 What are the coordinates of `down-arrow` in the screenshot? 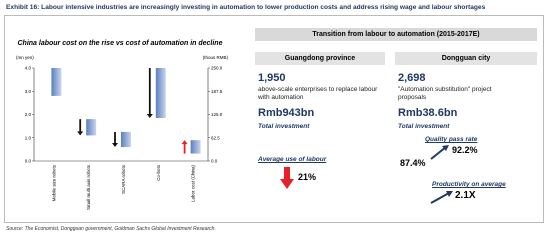 It's located at (287, 178).